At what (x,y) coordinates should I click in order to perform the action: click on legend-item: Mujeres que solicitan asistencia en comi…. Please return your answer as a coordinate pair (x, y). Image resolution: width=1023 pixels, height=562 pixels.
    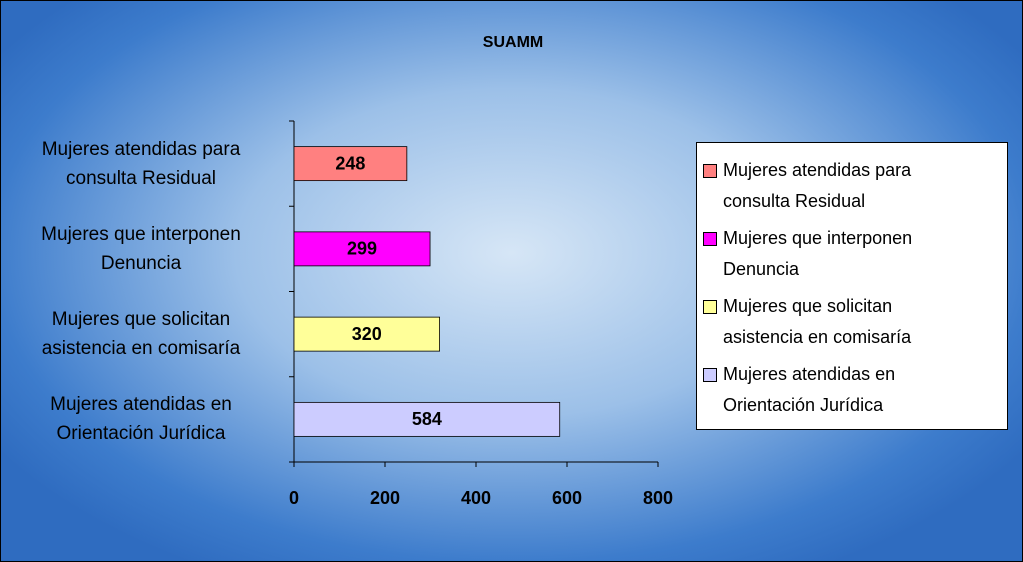
    Looking at the image, I should click on (807, 322).